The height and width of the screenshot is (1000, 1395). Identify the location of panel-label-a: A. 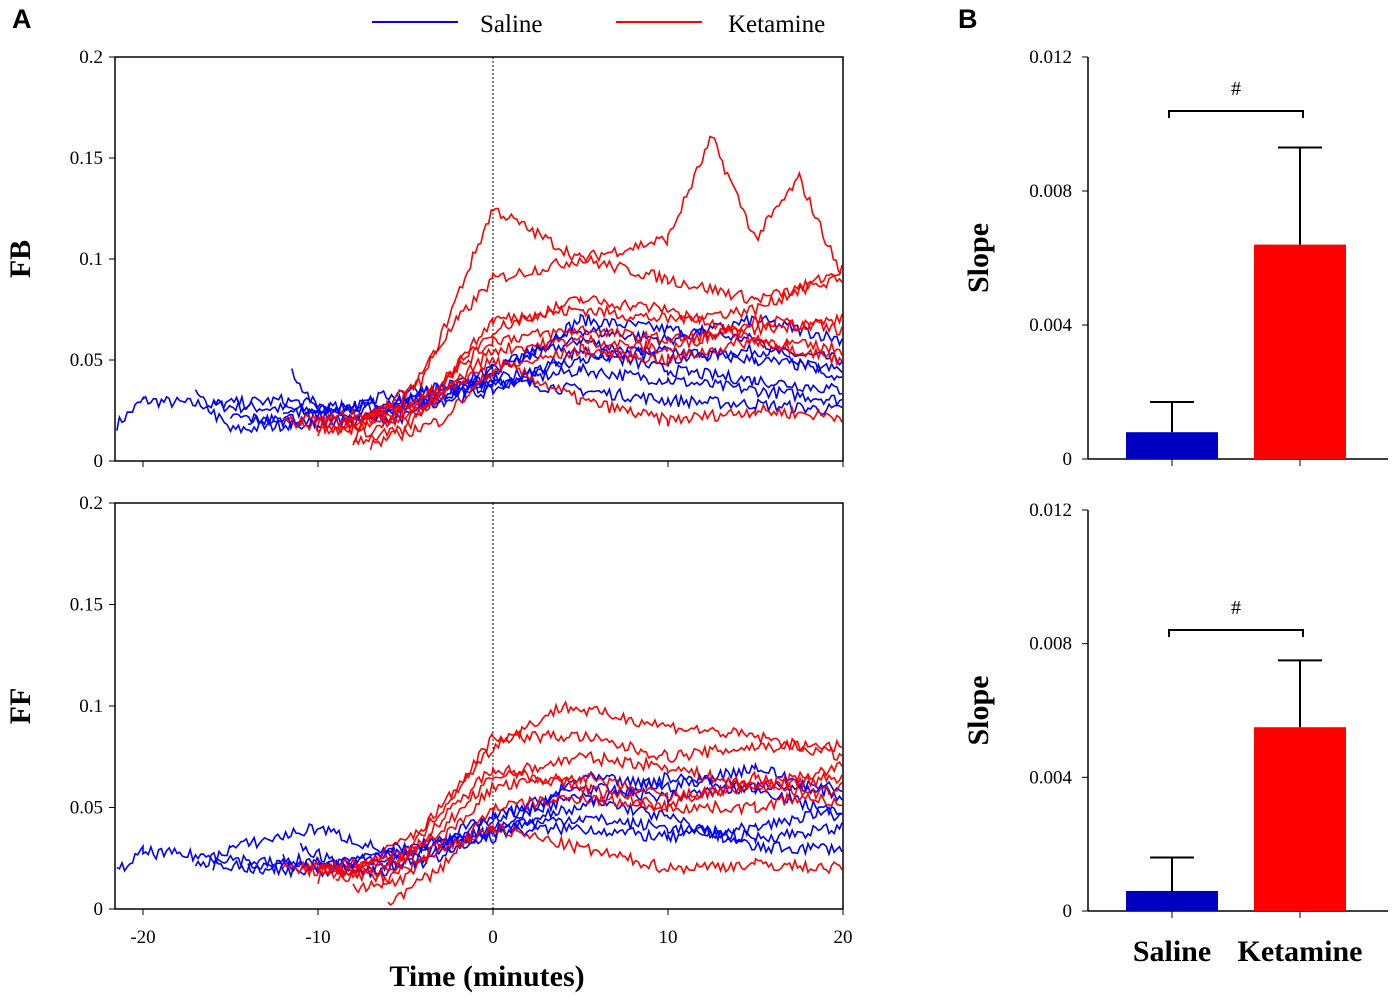
(22, 19).